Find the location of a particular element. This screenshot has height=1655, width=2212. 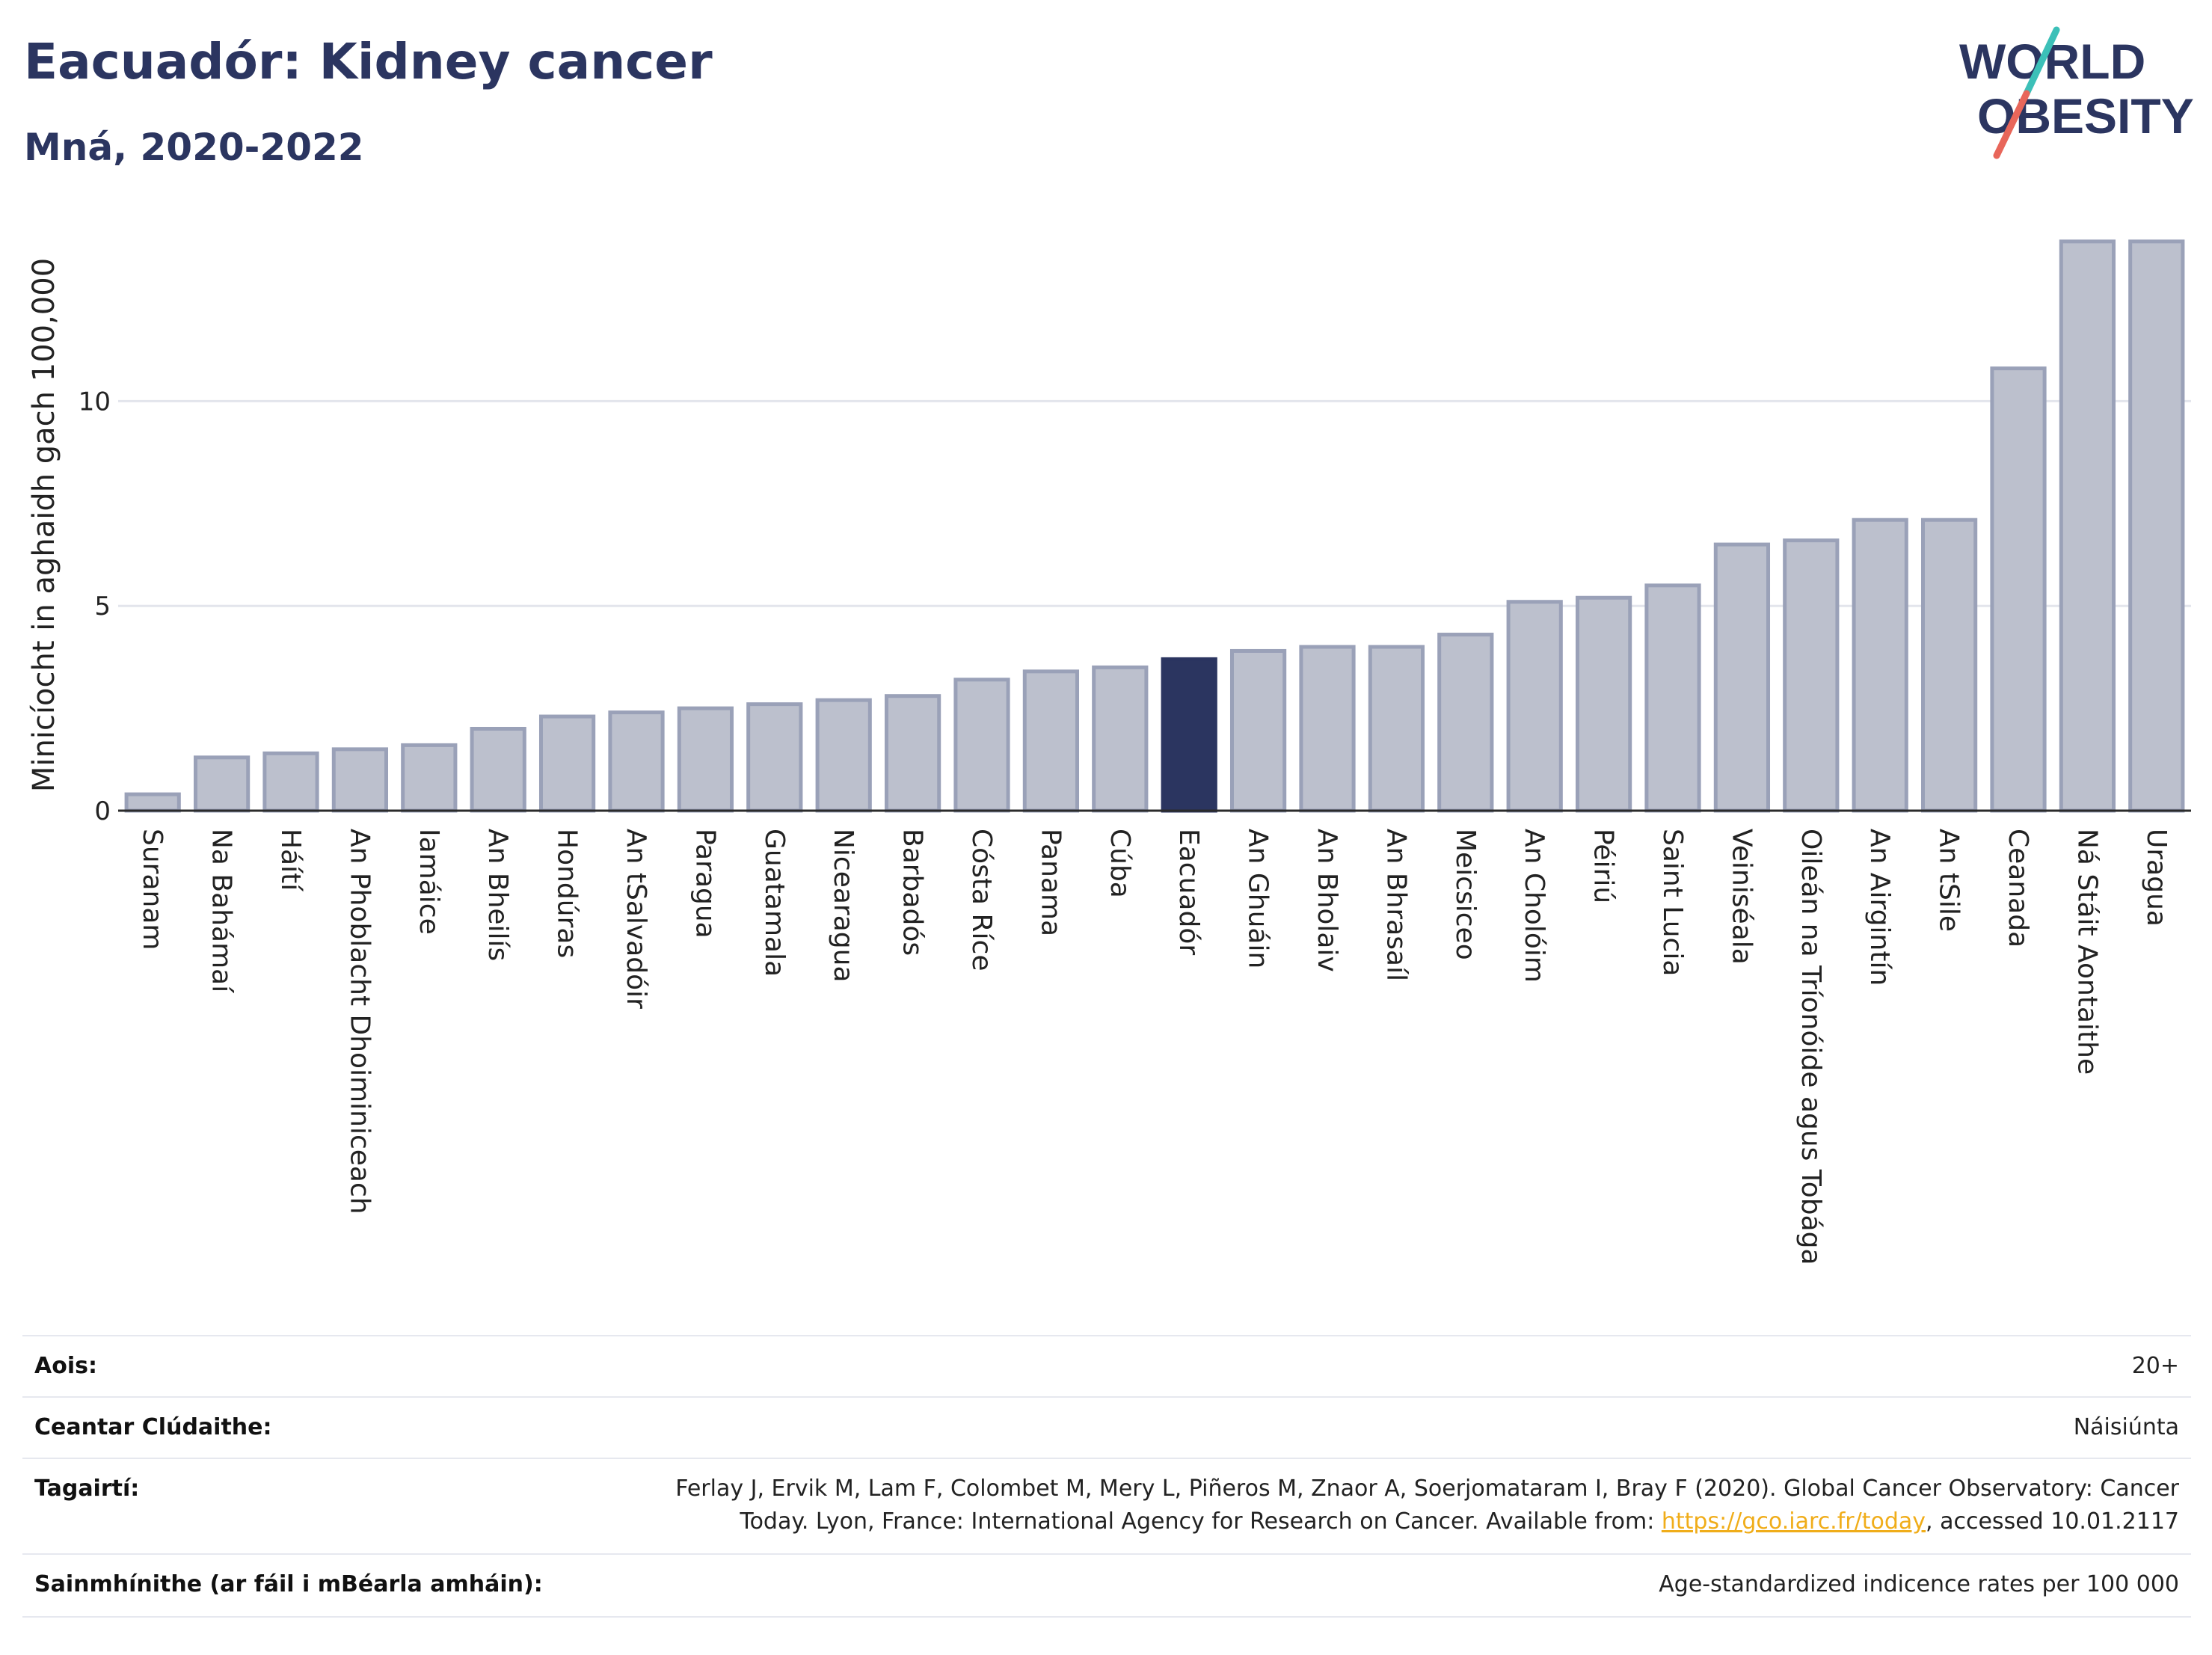

x-tick-label: An Bholaiv is located at coordinates (1327, 900).